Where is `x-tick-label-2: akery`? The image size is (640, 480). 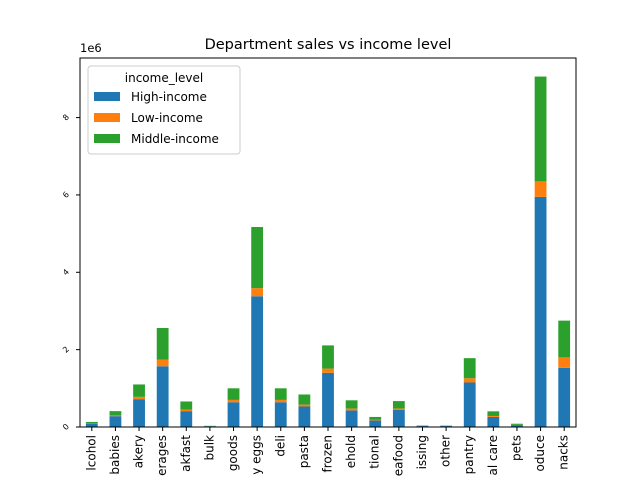
x-tick-label-2: akery is located at coordinates (139, 451).